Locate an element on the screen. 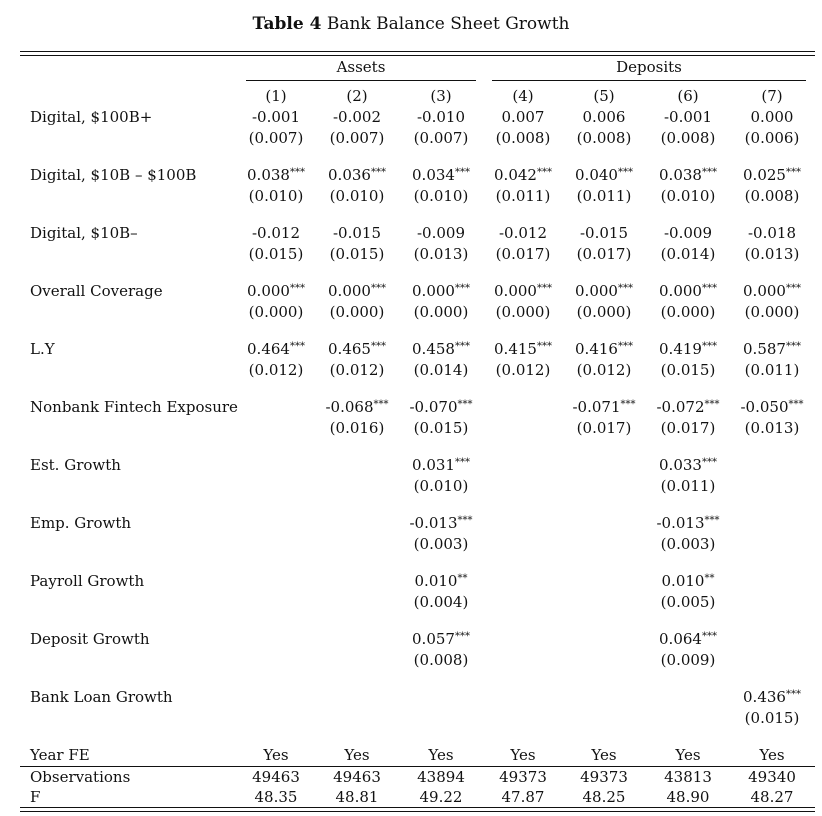  coef-cell: -0.015 is located at coordinates (357, 233).